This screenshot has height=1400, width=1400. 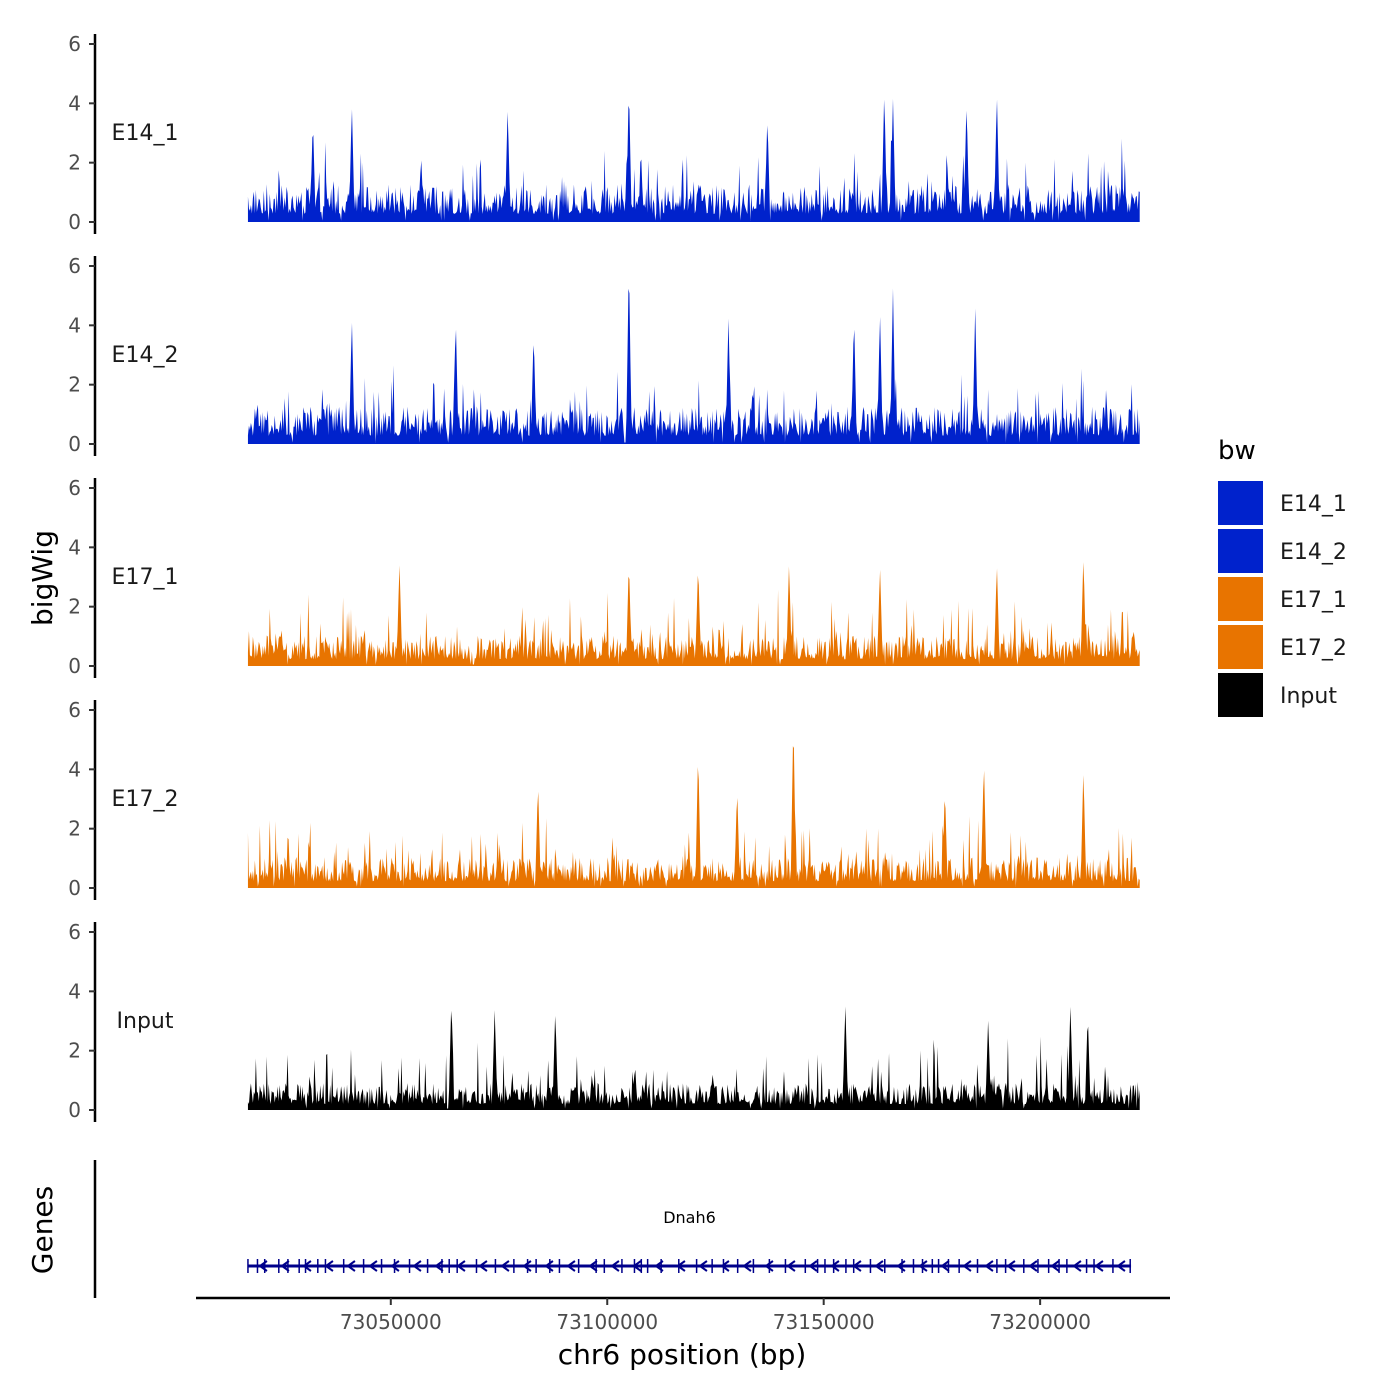 I want to click on track-label: Input, so click(x=145, y=1021).